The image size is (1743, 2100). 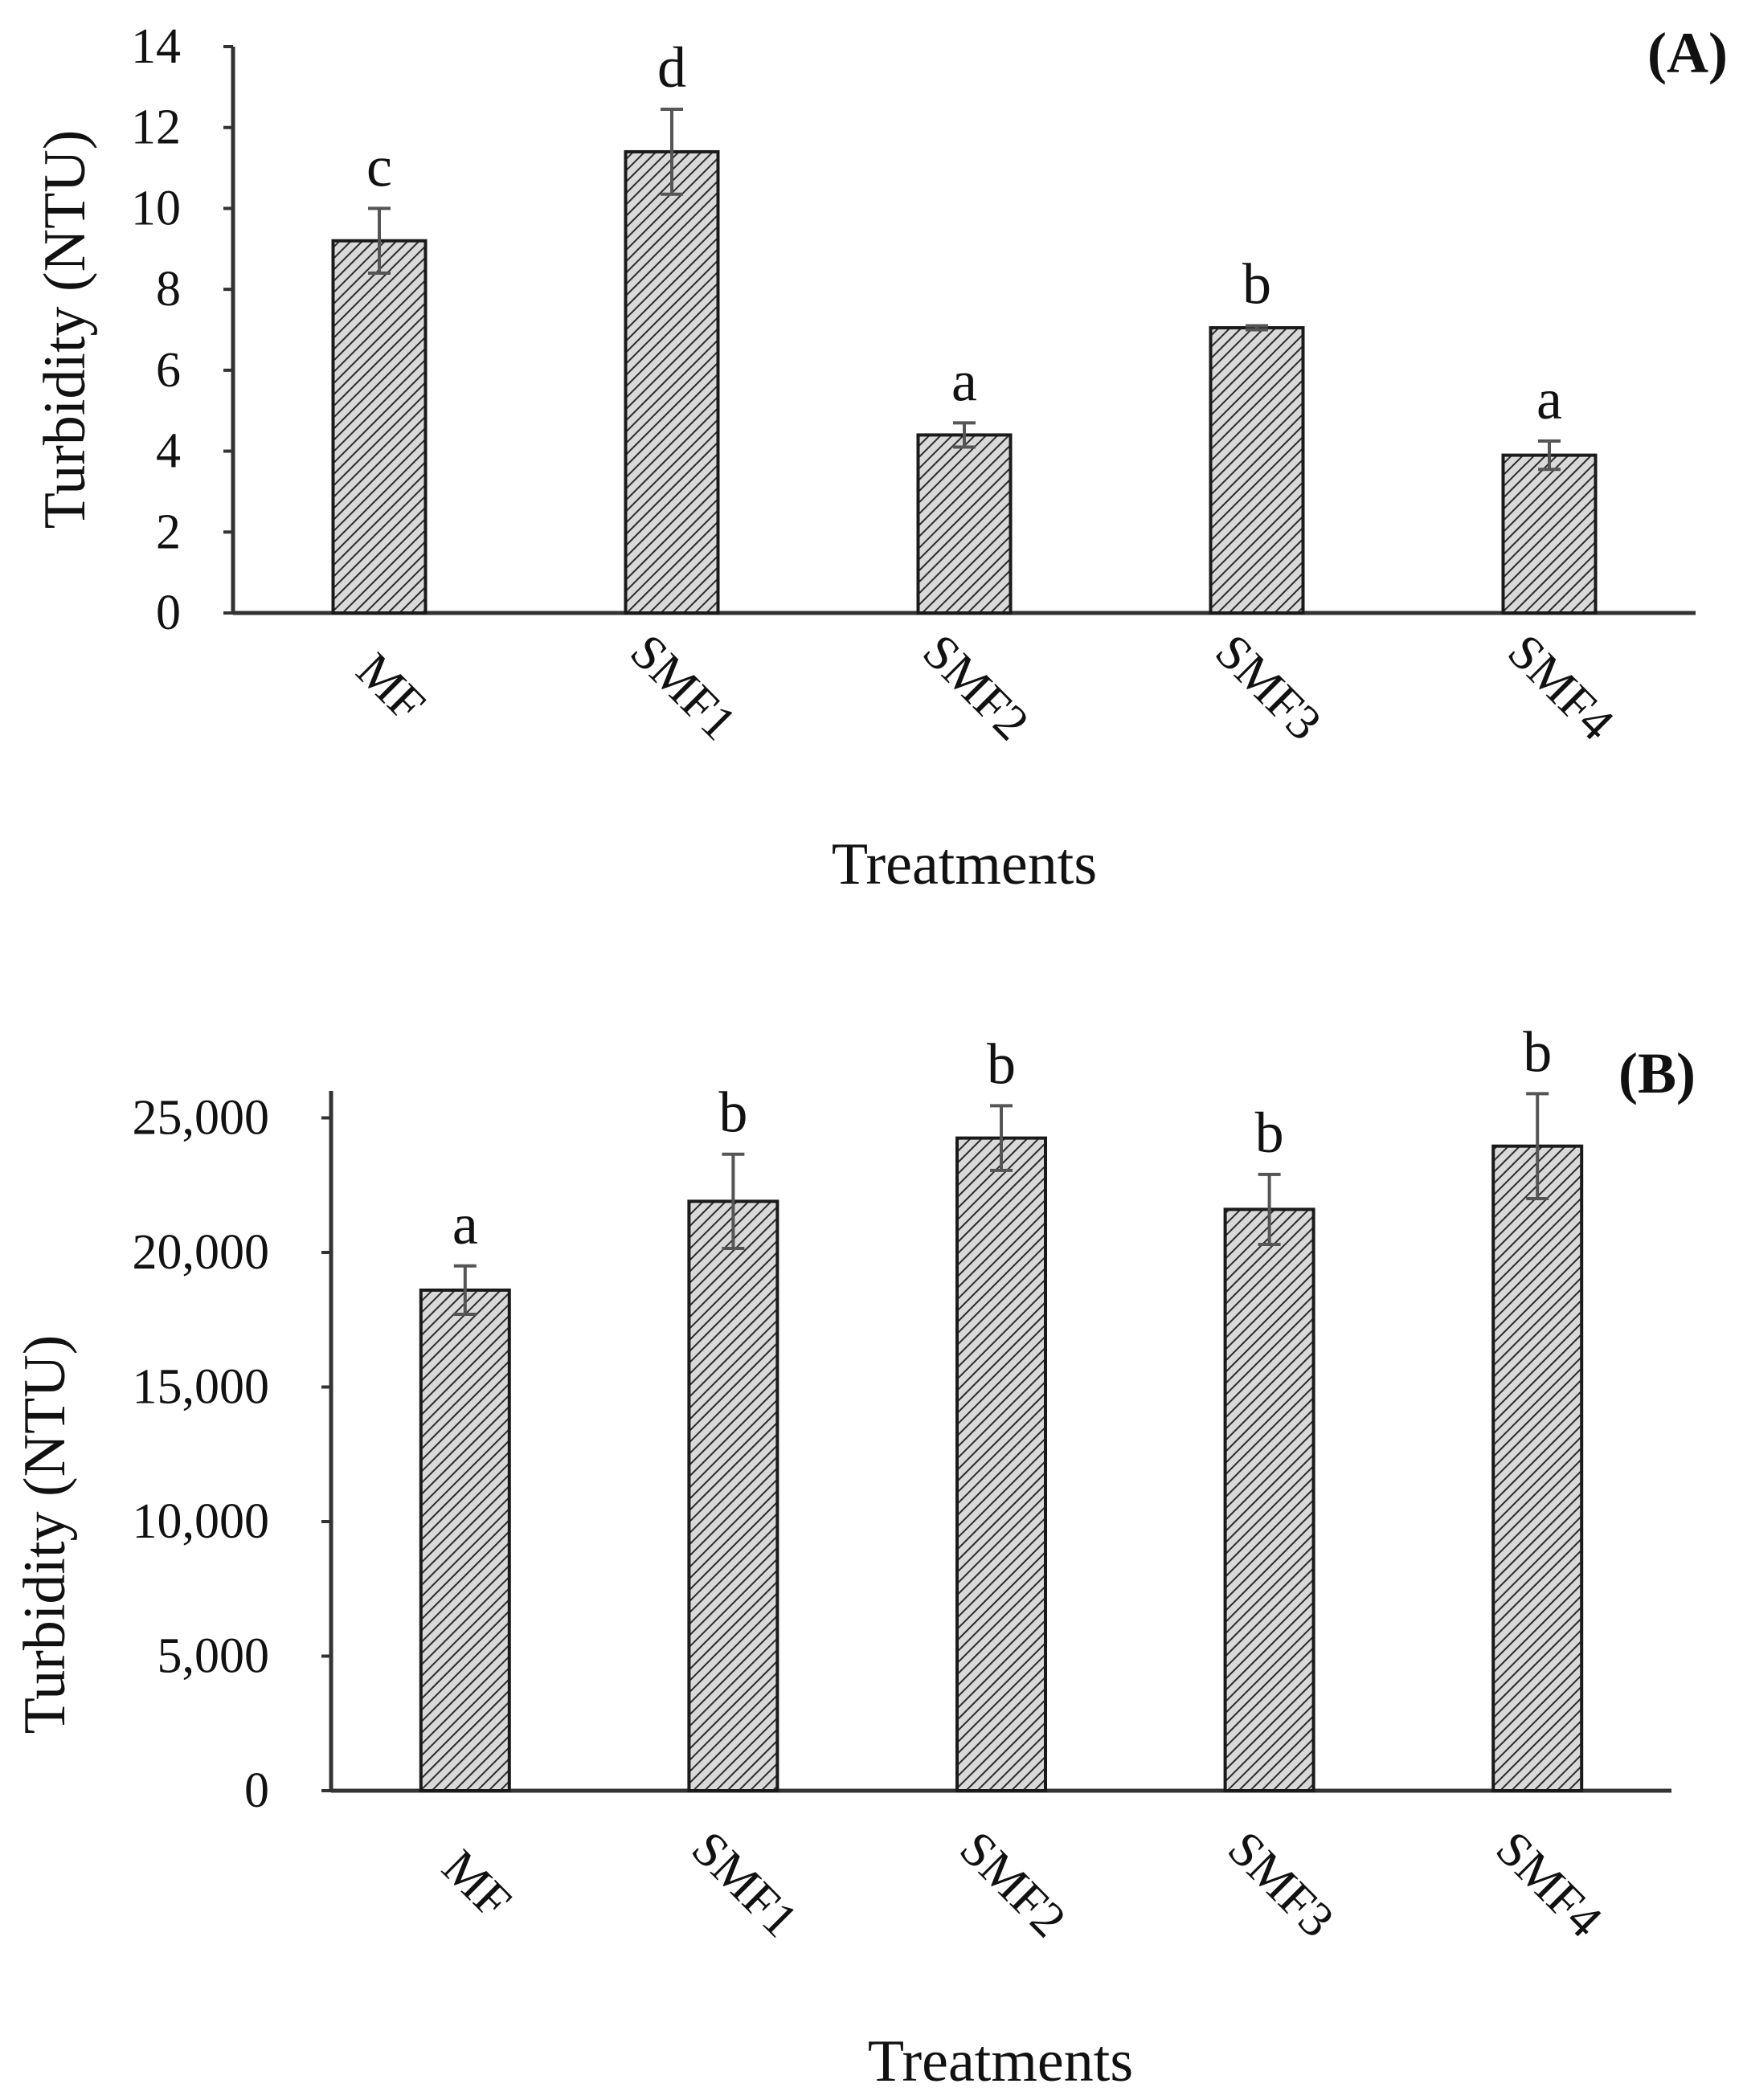 What do you see at coordinates (156, 208) in the screenshot?
I see `y-tick-label-a: 10` at bounding box center [156, 208].